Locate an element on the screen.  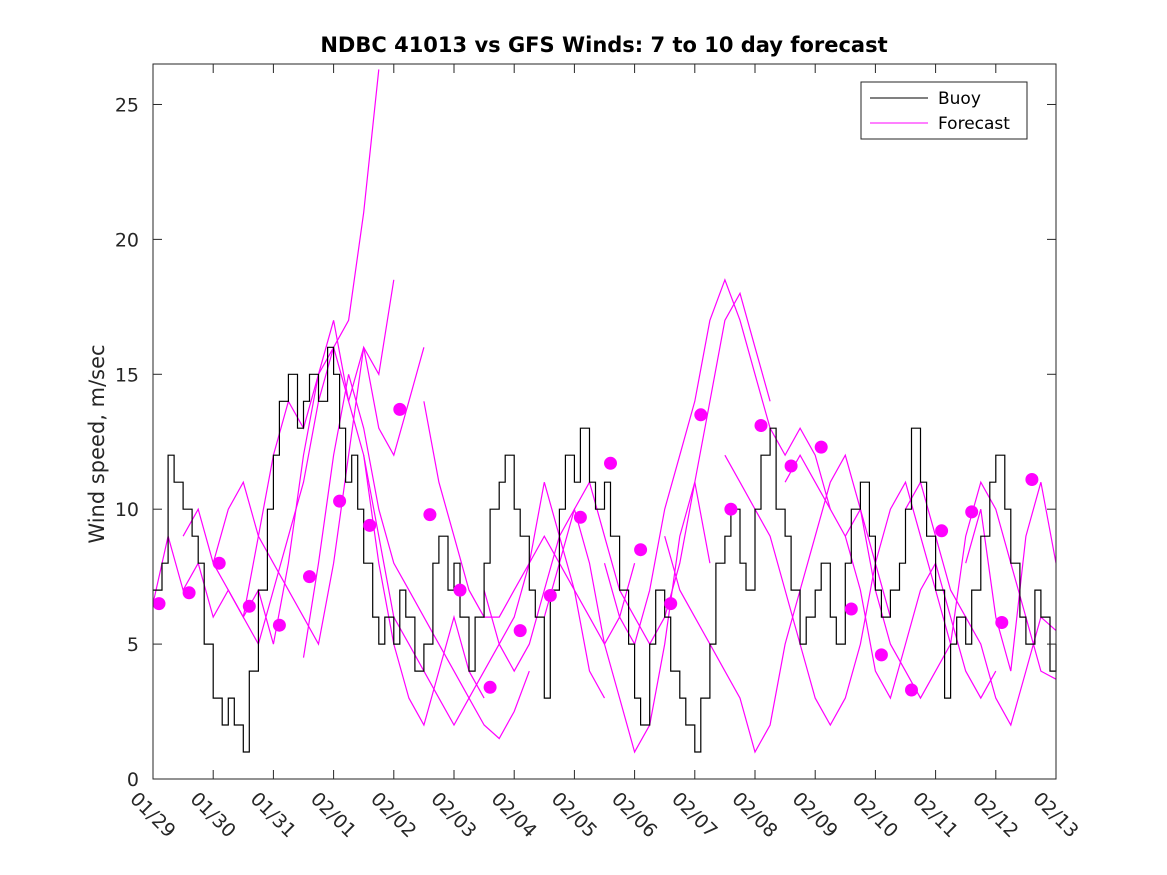
legend-buoy-label: Buoy is located at coordinates (959, 99).